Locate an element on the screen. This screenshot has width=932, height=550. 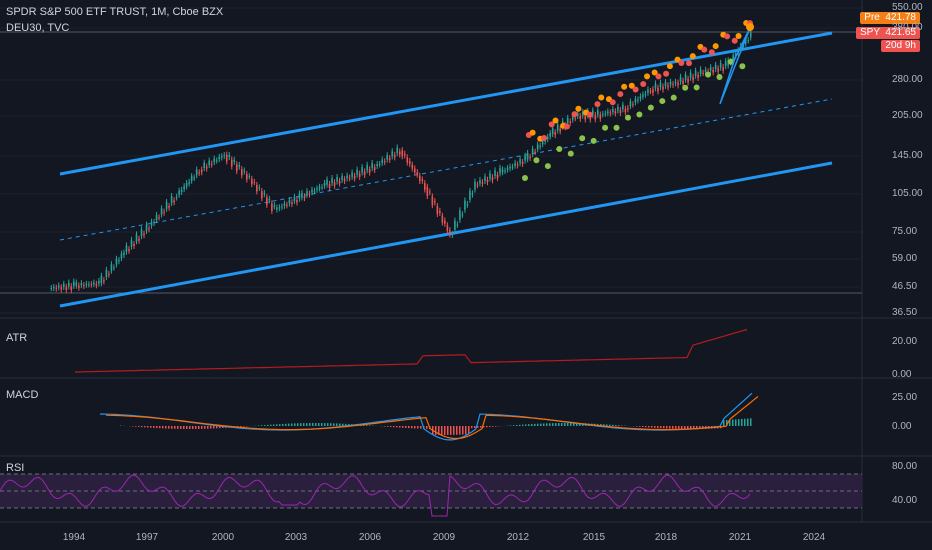
price-tick: 36.50 is located at coordinates (905, 312).